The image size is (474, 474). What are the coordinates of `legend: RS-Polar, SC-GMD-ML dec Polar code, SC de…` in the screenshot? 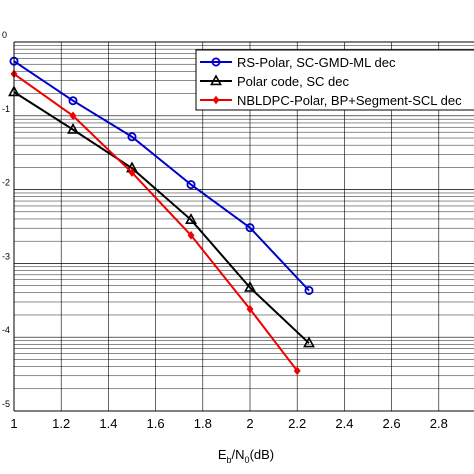 It's located at (334, 80).